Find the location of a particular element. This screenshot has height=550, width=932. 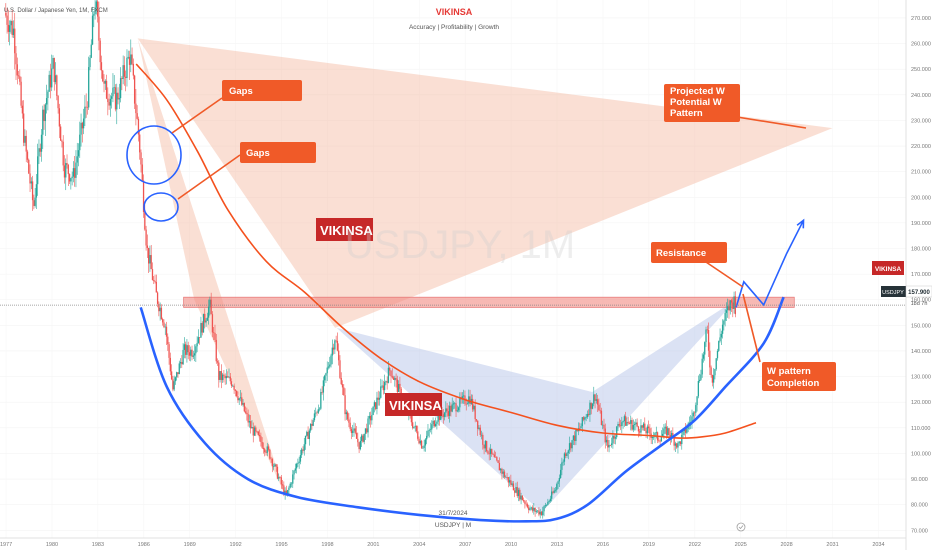

marker-icon is located at coordinates (741, 527).